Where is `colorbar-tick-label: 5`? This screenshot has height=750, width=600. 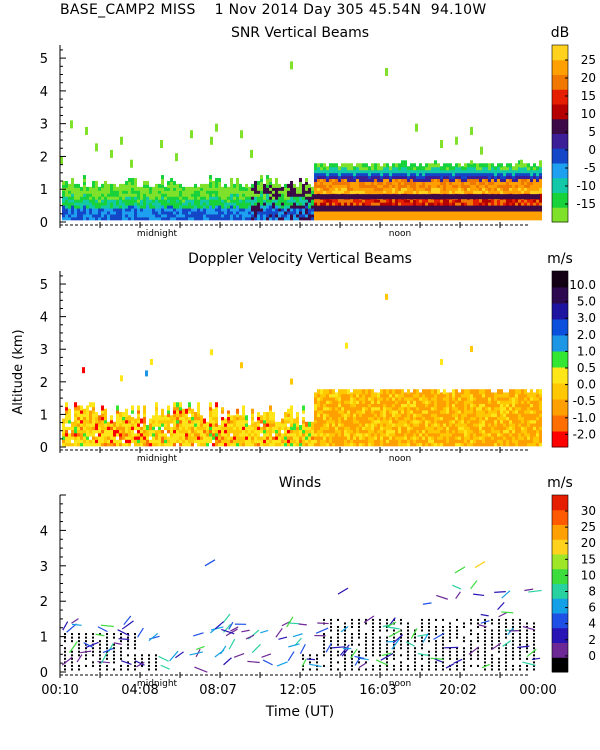 colorbar-tick-label: 5 is located at coordinates (592, 132).